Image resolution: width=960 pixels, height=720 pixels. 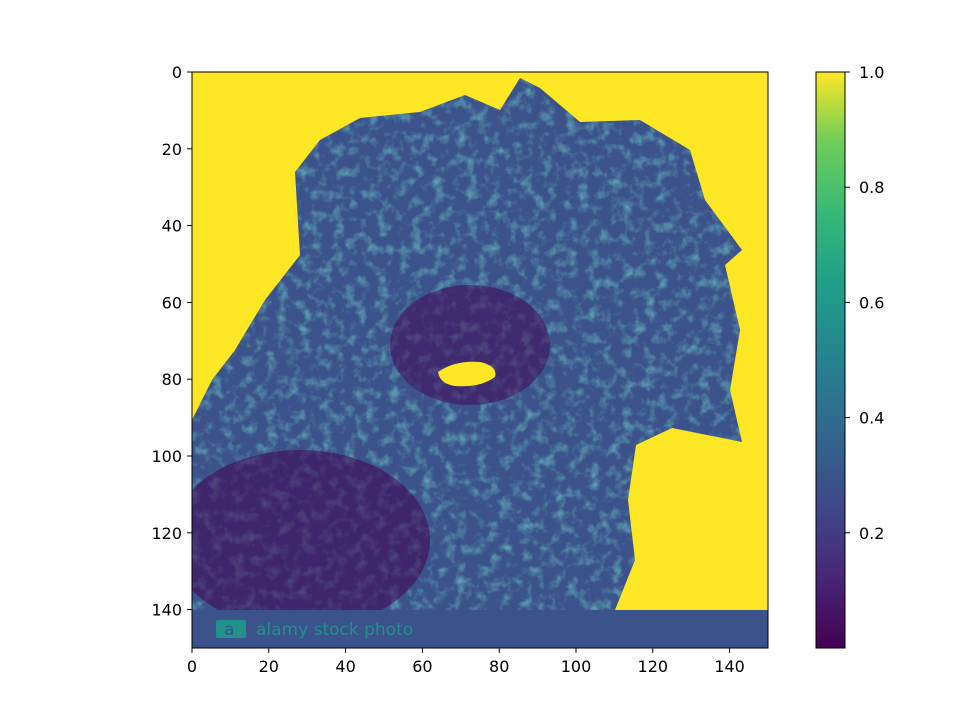 I want to click on y-tick-label: 120, so click(x=166, y=533).